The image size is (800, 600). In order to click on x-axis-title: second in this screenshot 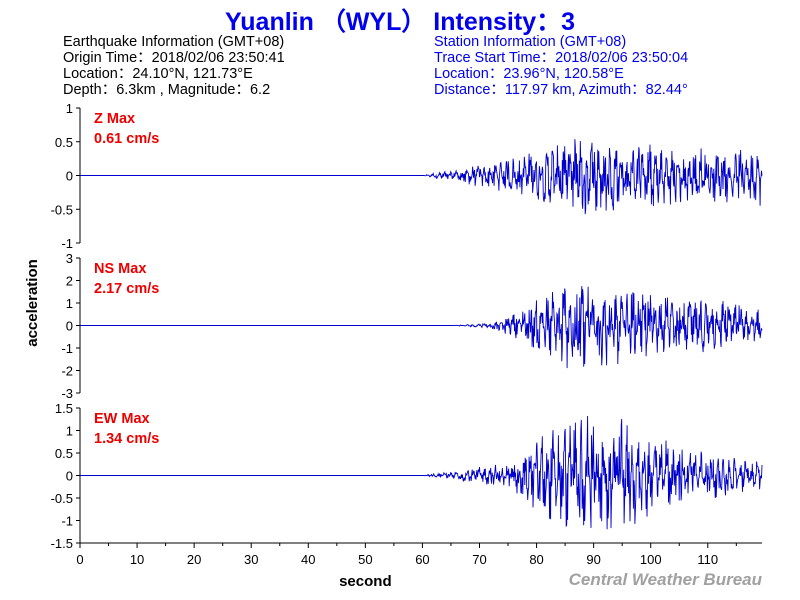, I will do `click(365, 581)`.